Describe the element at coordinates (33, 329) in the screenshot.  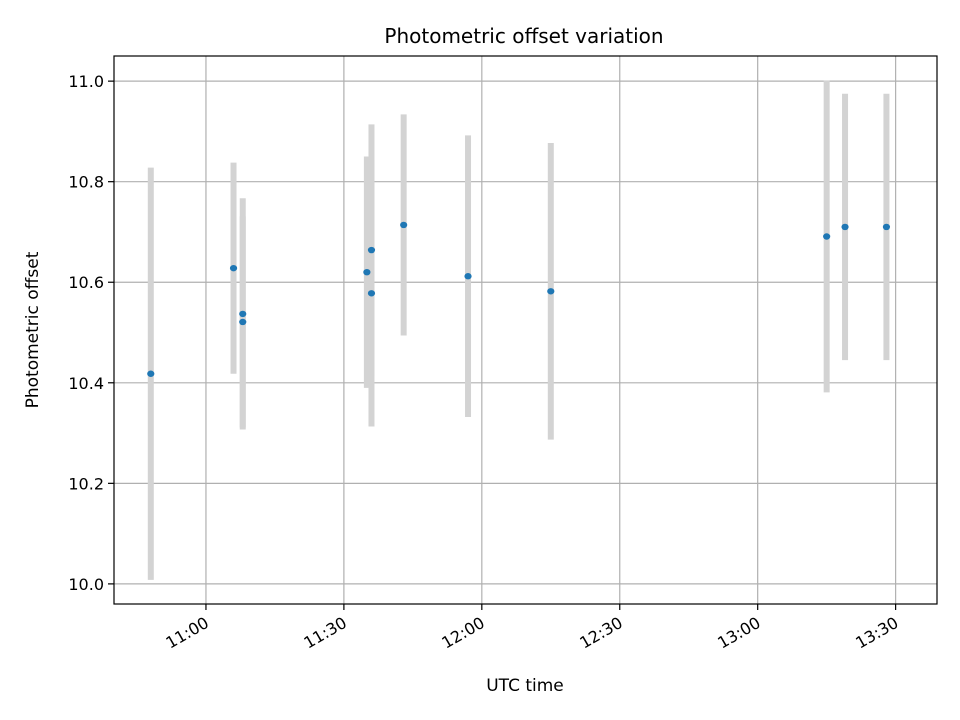
I see `y-axis-label: Photometric offset` at that location.